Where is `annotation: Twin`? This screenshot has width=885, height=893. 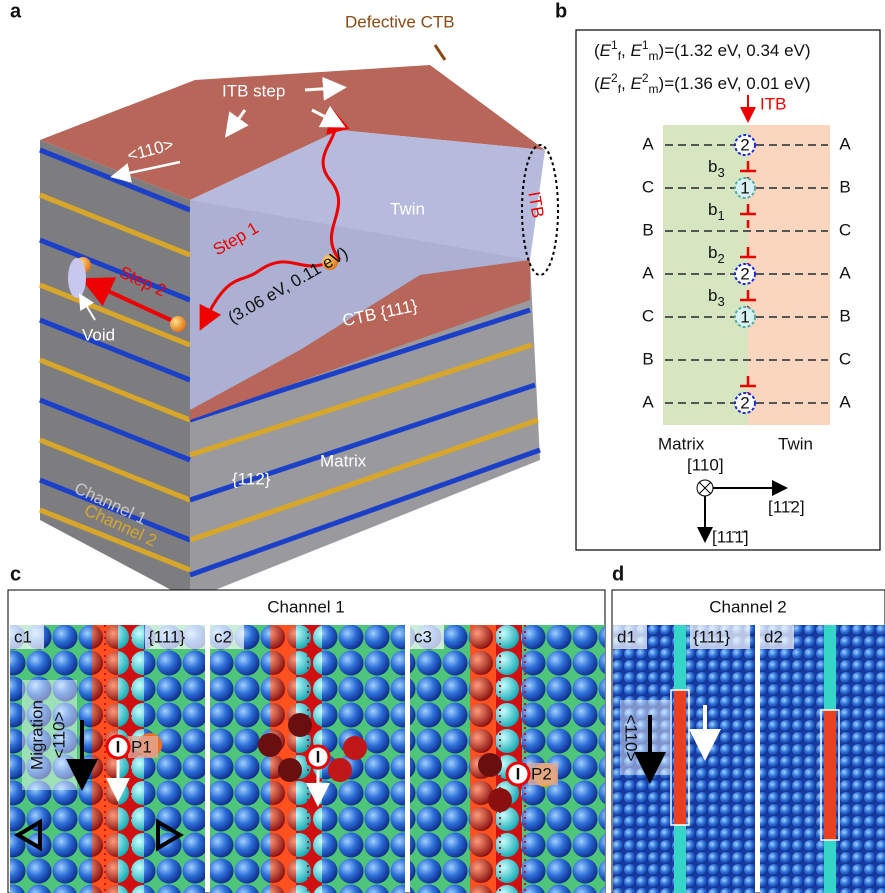
annotation: Twin is located at coordinates (407, 208).